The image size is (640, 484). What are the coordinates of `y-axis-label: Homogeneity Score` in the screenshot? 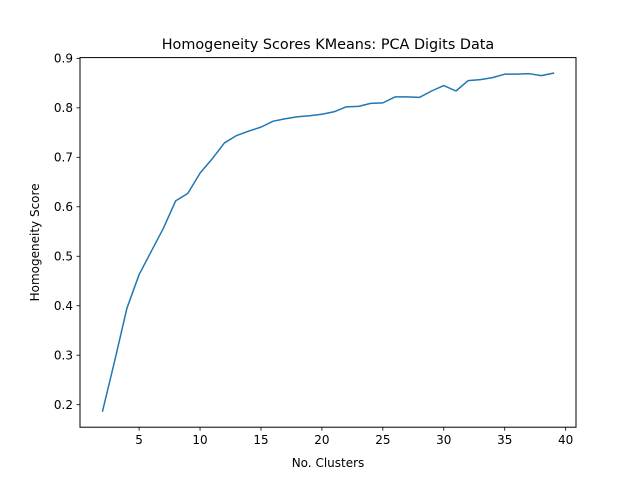 It's located at (35, 242).